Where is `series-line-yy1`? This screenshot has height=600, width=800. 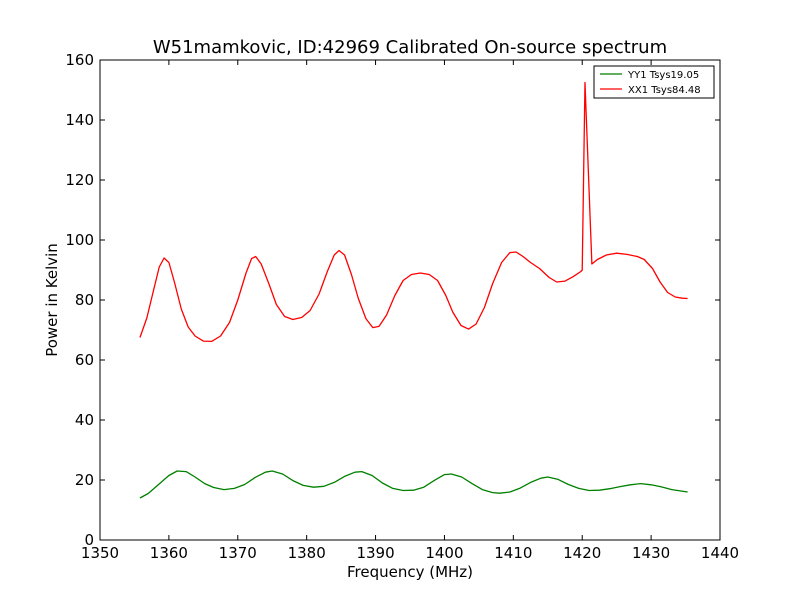 series-line-yy1 is located at coordinates (413, 484).